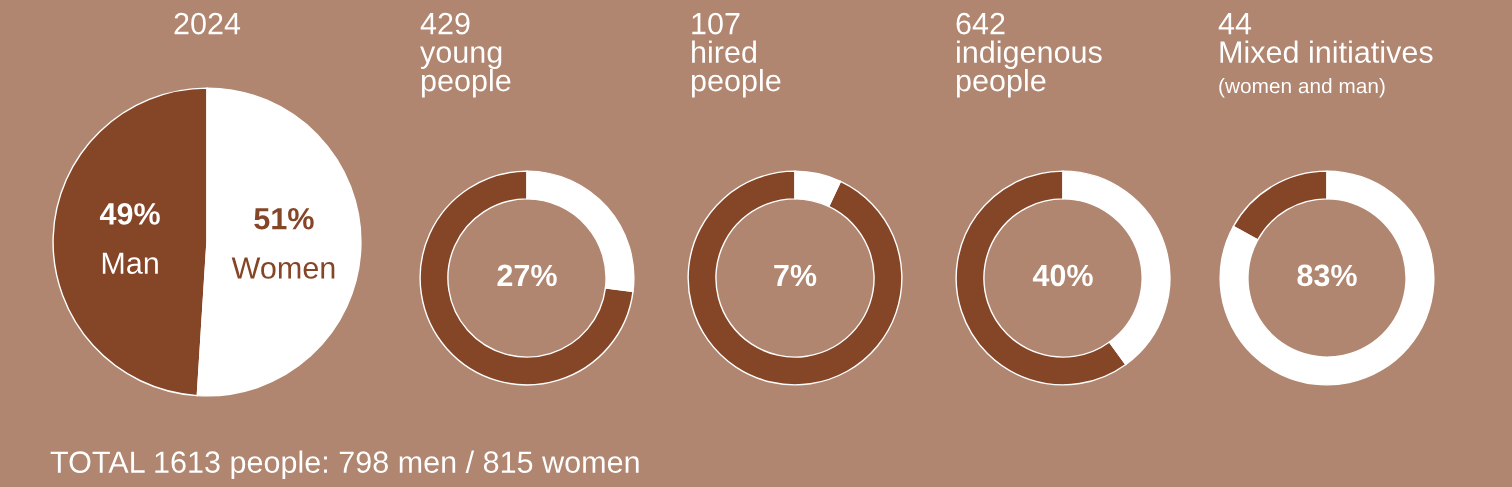  I want to click on chart-title: 107 hired people, so click(736, 55).